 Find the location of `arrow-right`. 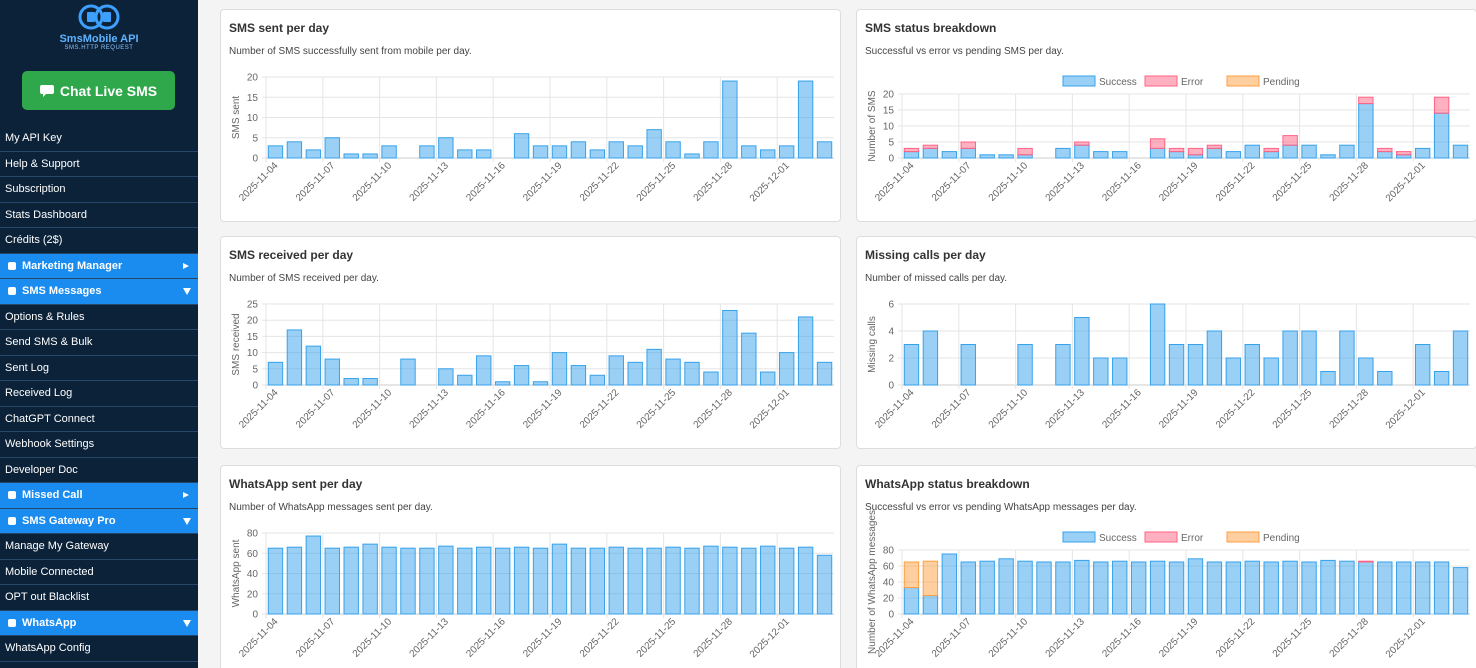

arrow-right is located at coordinates (186, 265).